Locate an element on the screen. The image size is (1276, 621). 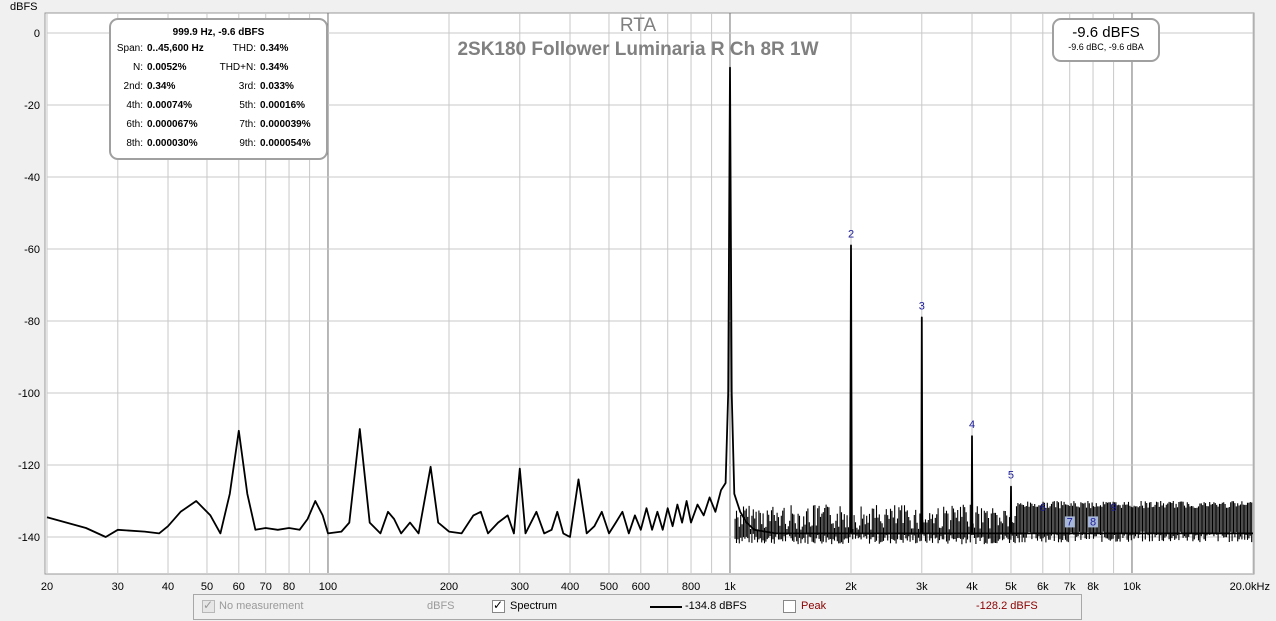
x-tick-label: 200 is located at coordinates (449, 585).